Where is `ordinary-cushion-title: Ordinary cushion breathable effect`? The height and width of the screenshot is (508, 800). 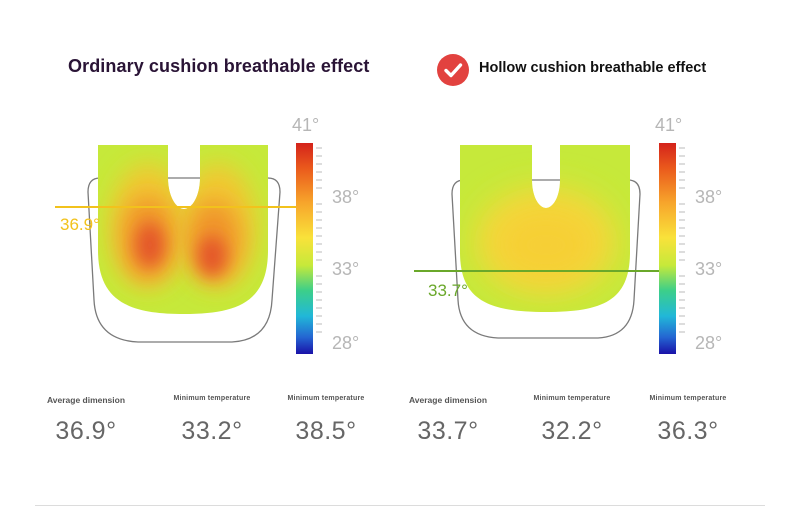
ordinary-cushion-title: Ordinary cushion breathable effect is located at coordinates (219, 66).